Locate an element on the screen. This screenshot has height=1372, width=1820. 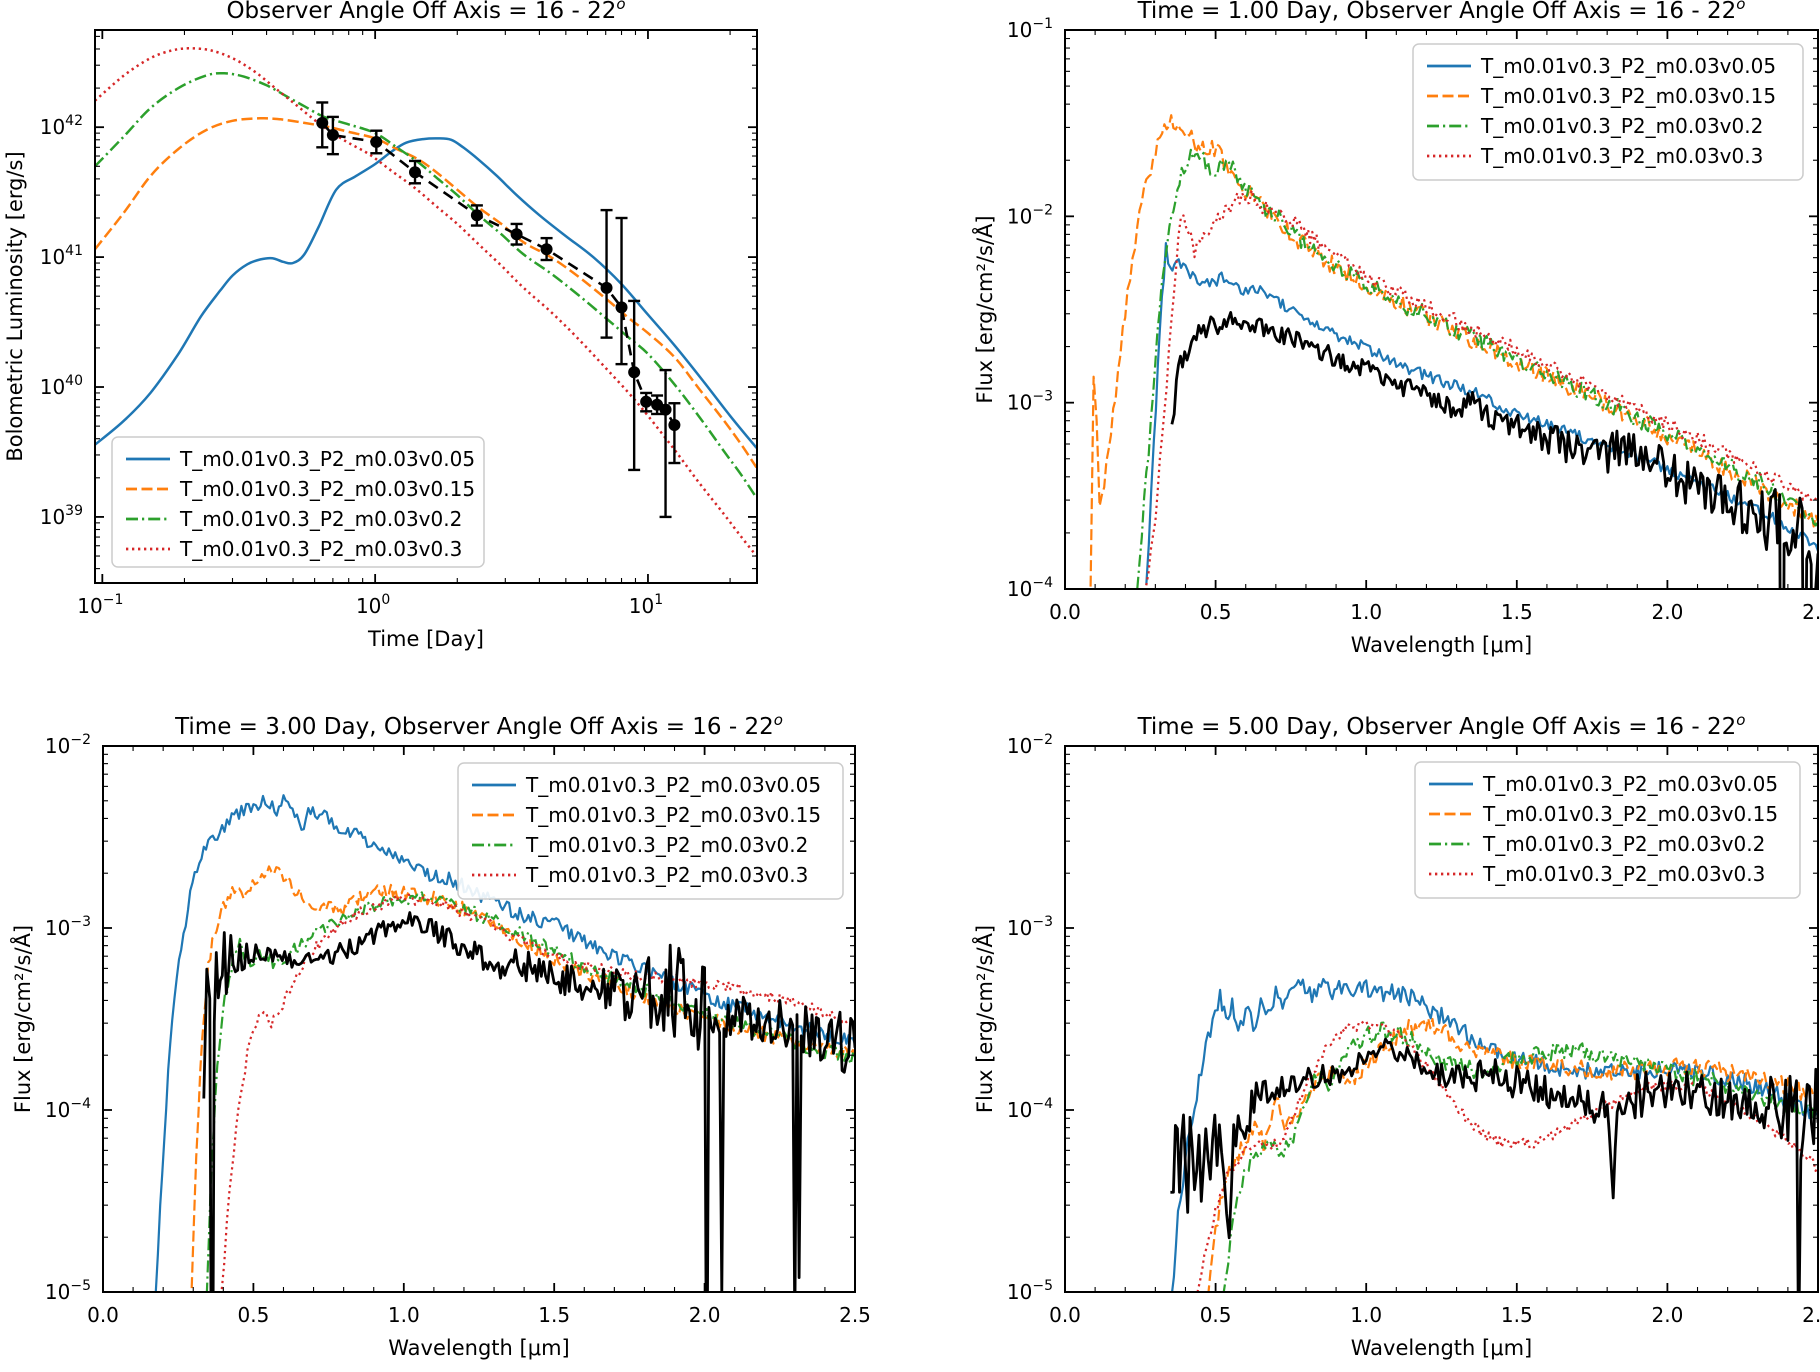
x-axis-label: Time [Day] is located at coordinates (425, 639).